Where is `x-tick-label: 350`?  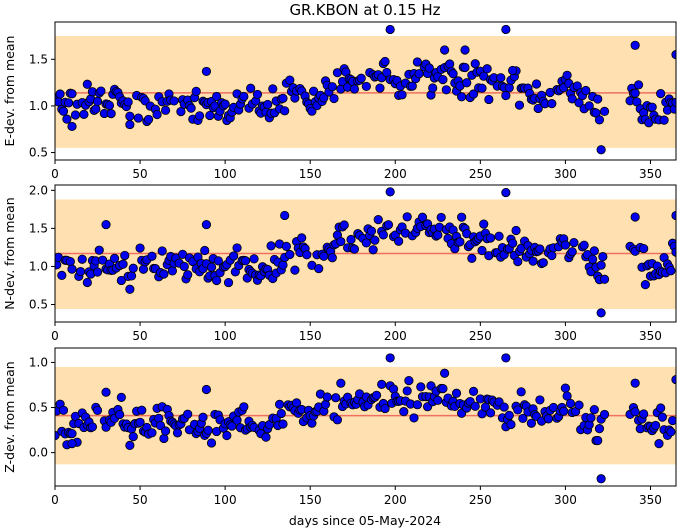
x-tick-label: 350 is located at coordinates (650, 500).